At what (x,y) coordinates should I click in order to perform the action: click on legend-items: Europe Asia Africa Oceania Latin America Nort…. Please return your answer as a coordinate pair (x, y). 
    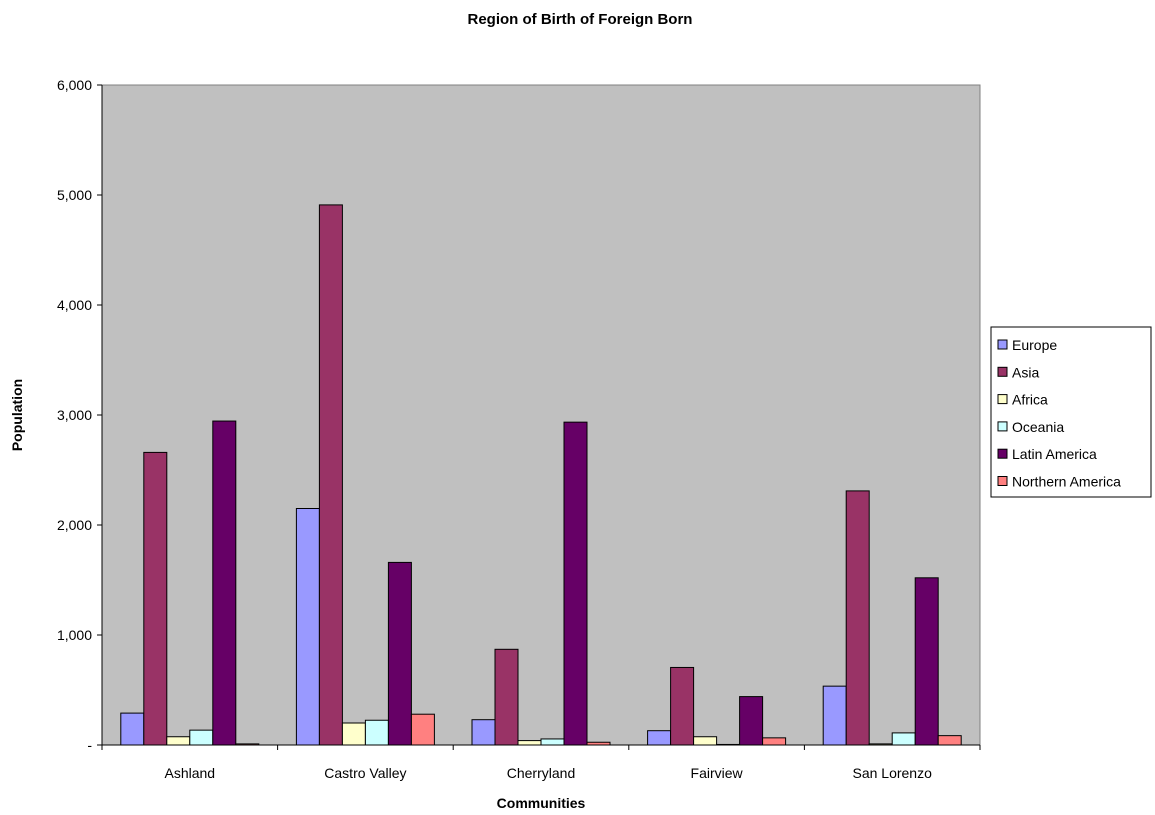
    Looking at the image, I should click on (1059, 413).